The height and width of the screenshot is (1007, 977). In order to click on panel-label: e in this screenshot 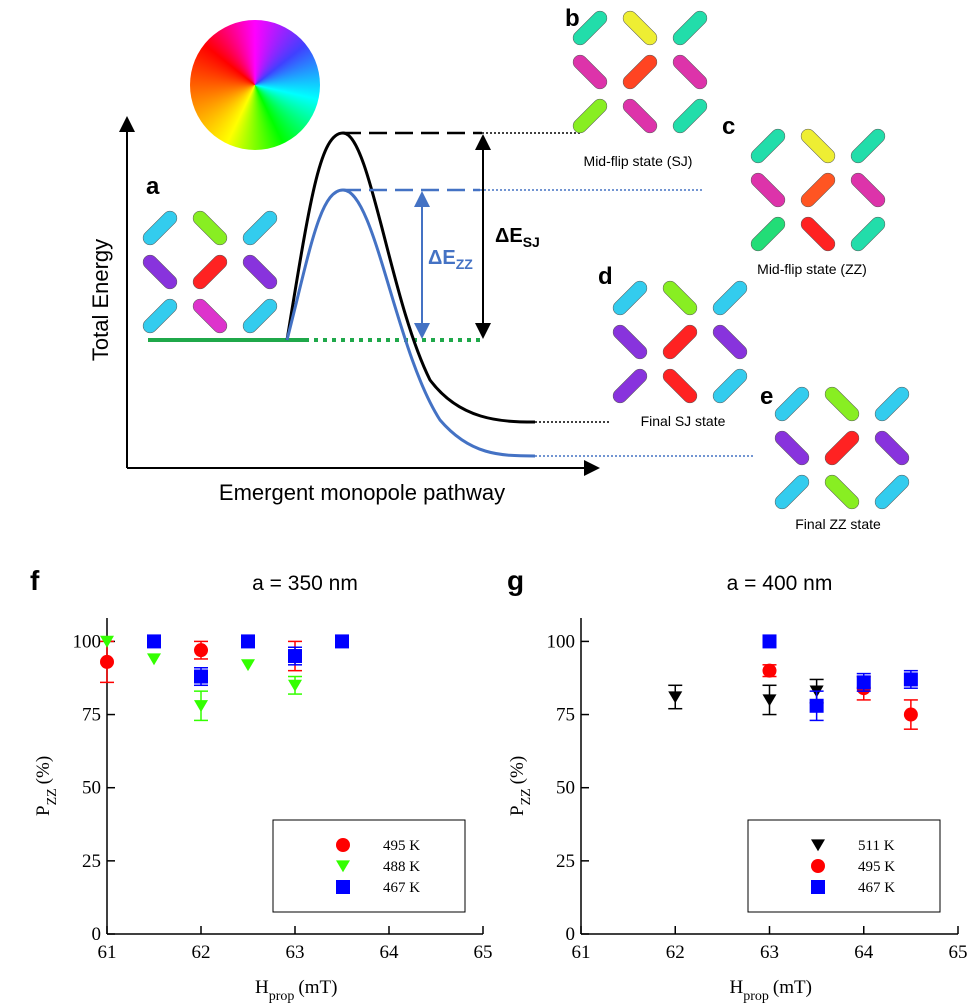, I will do `click(766, 396)`.